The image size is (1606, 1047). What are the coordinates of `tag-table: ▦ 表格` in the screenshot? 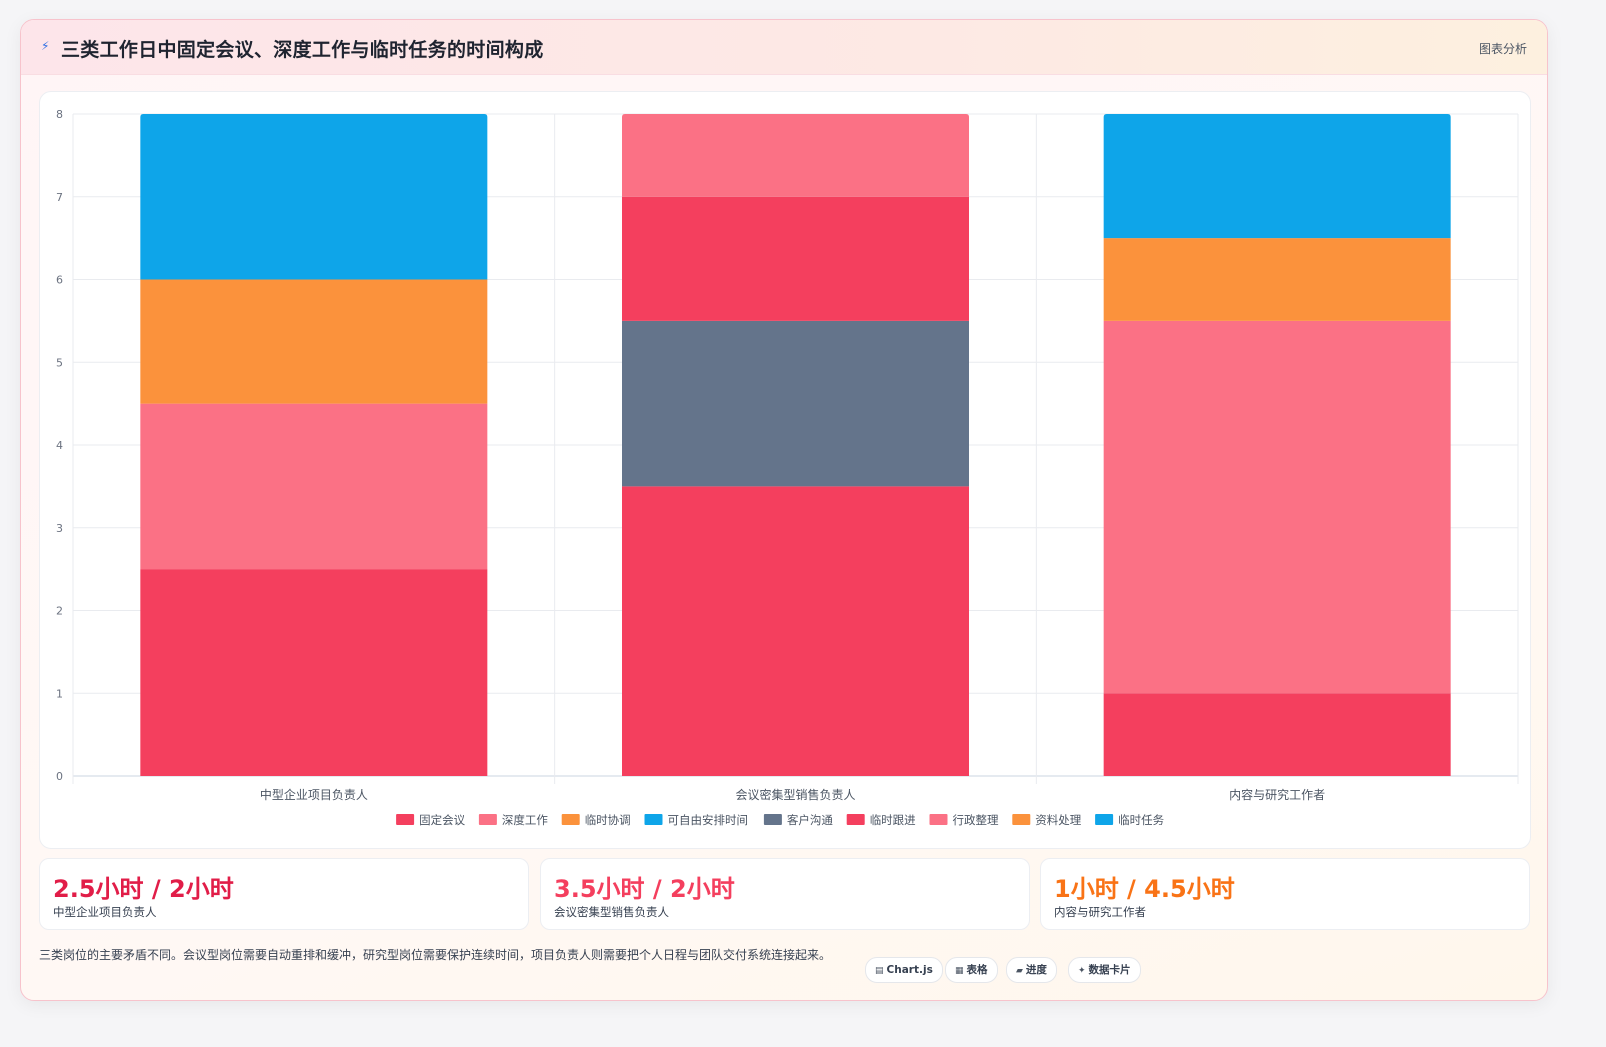 It's located at (971, 970).